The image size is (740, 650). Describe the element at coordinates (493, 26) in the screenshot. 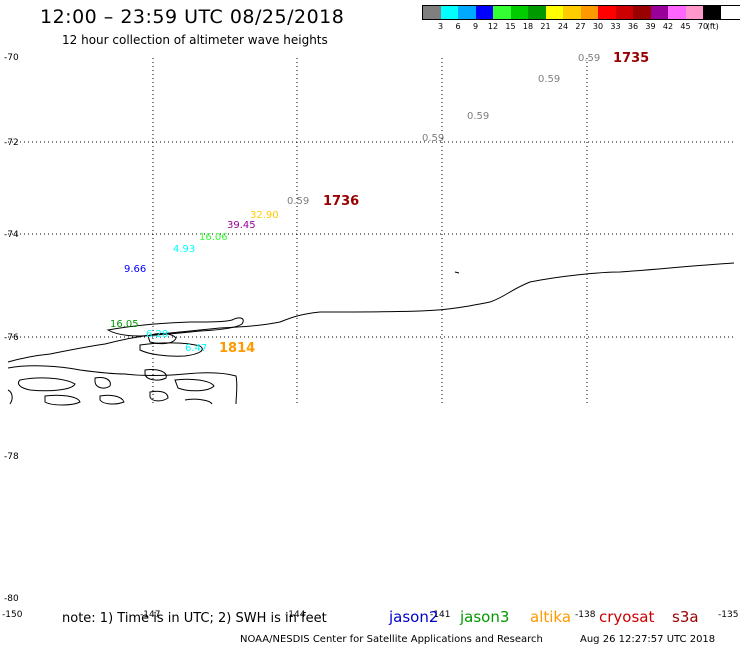

I see `legend-label: 12` at that location.